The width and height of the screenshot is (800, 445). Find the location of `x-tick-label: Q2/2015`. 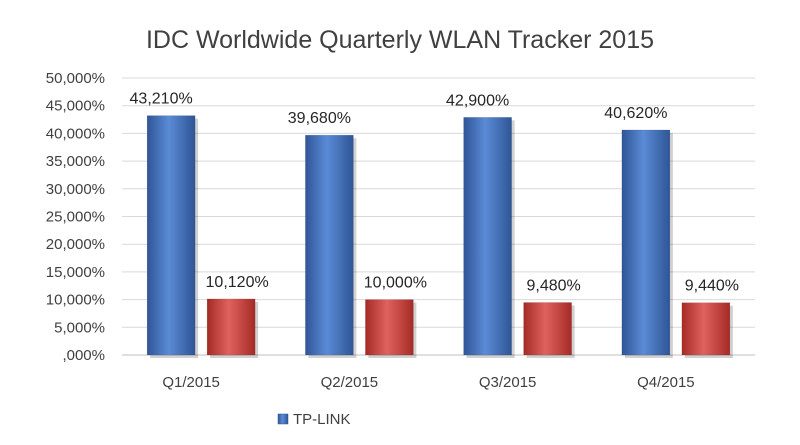

x-tick-label: Q2/2015 is located at coordinates (350, 382).